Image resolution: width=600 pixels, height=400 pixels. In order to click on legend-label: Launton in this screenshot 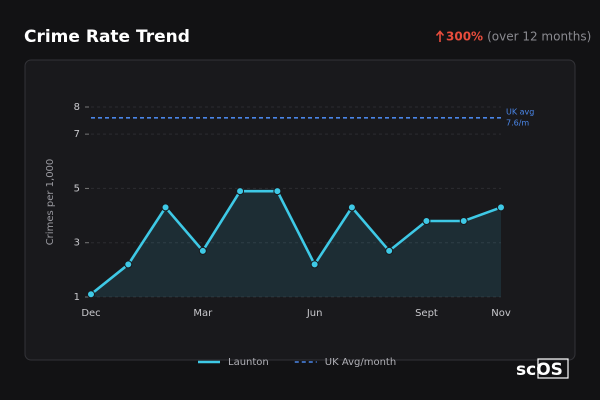, I will do `click(248, 362)`.